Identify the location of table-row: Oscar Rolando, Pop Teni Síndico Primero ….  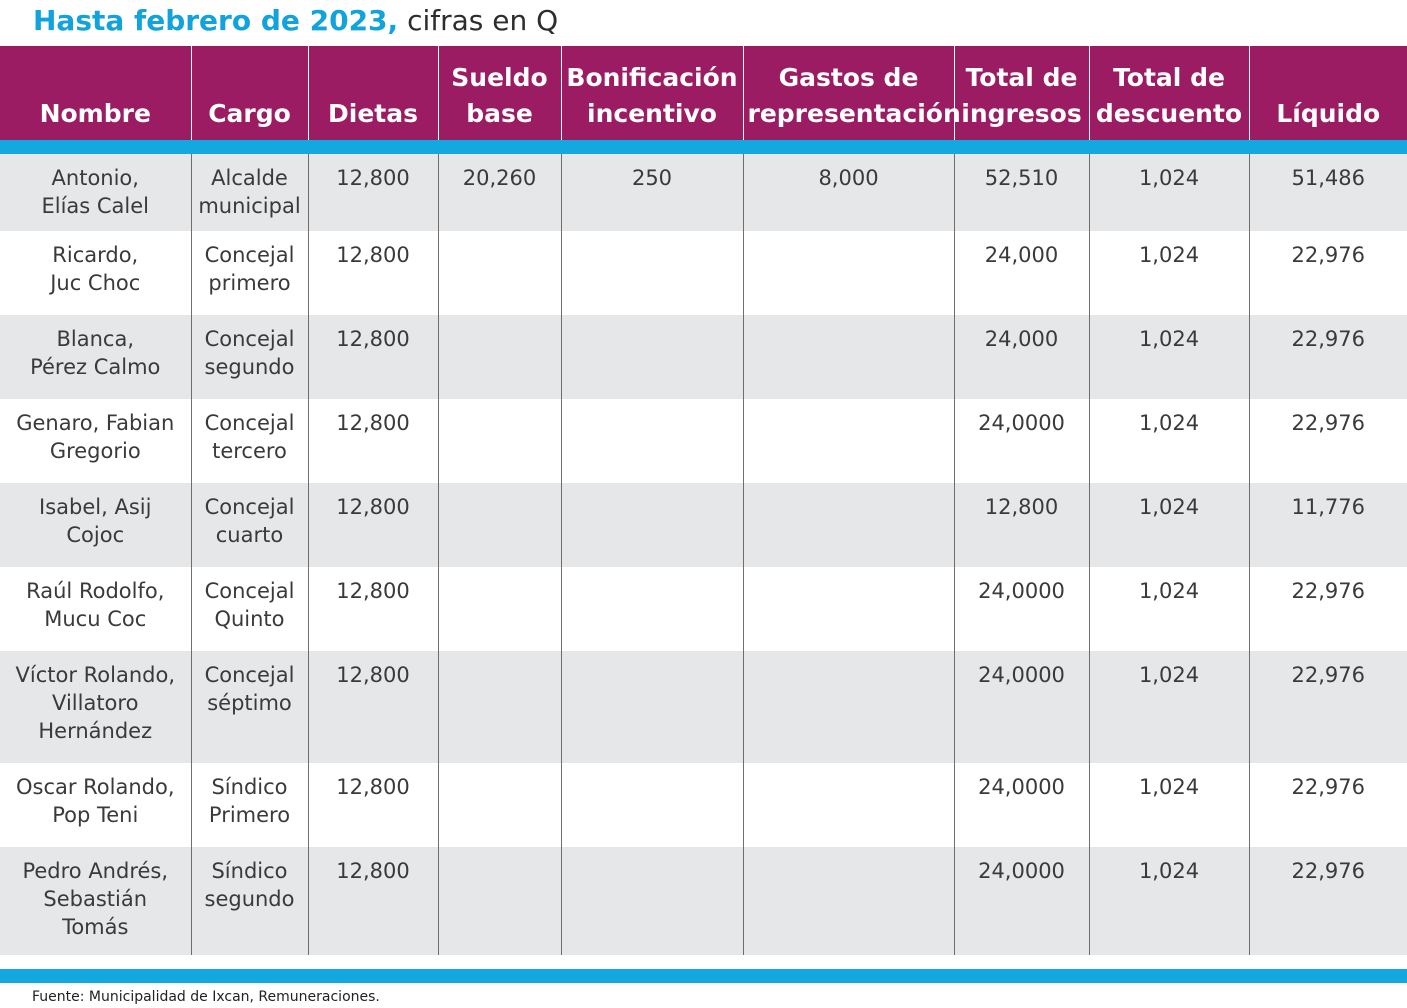
(703, 805).